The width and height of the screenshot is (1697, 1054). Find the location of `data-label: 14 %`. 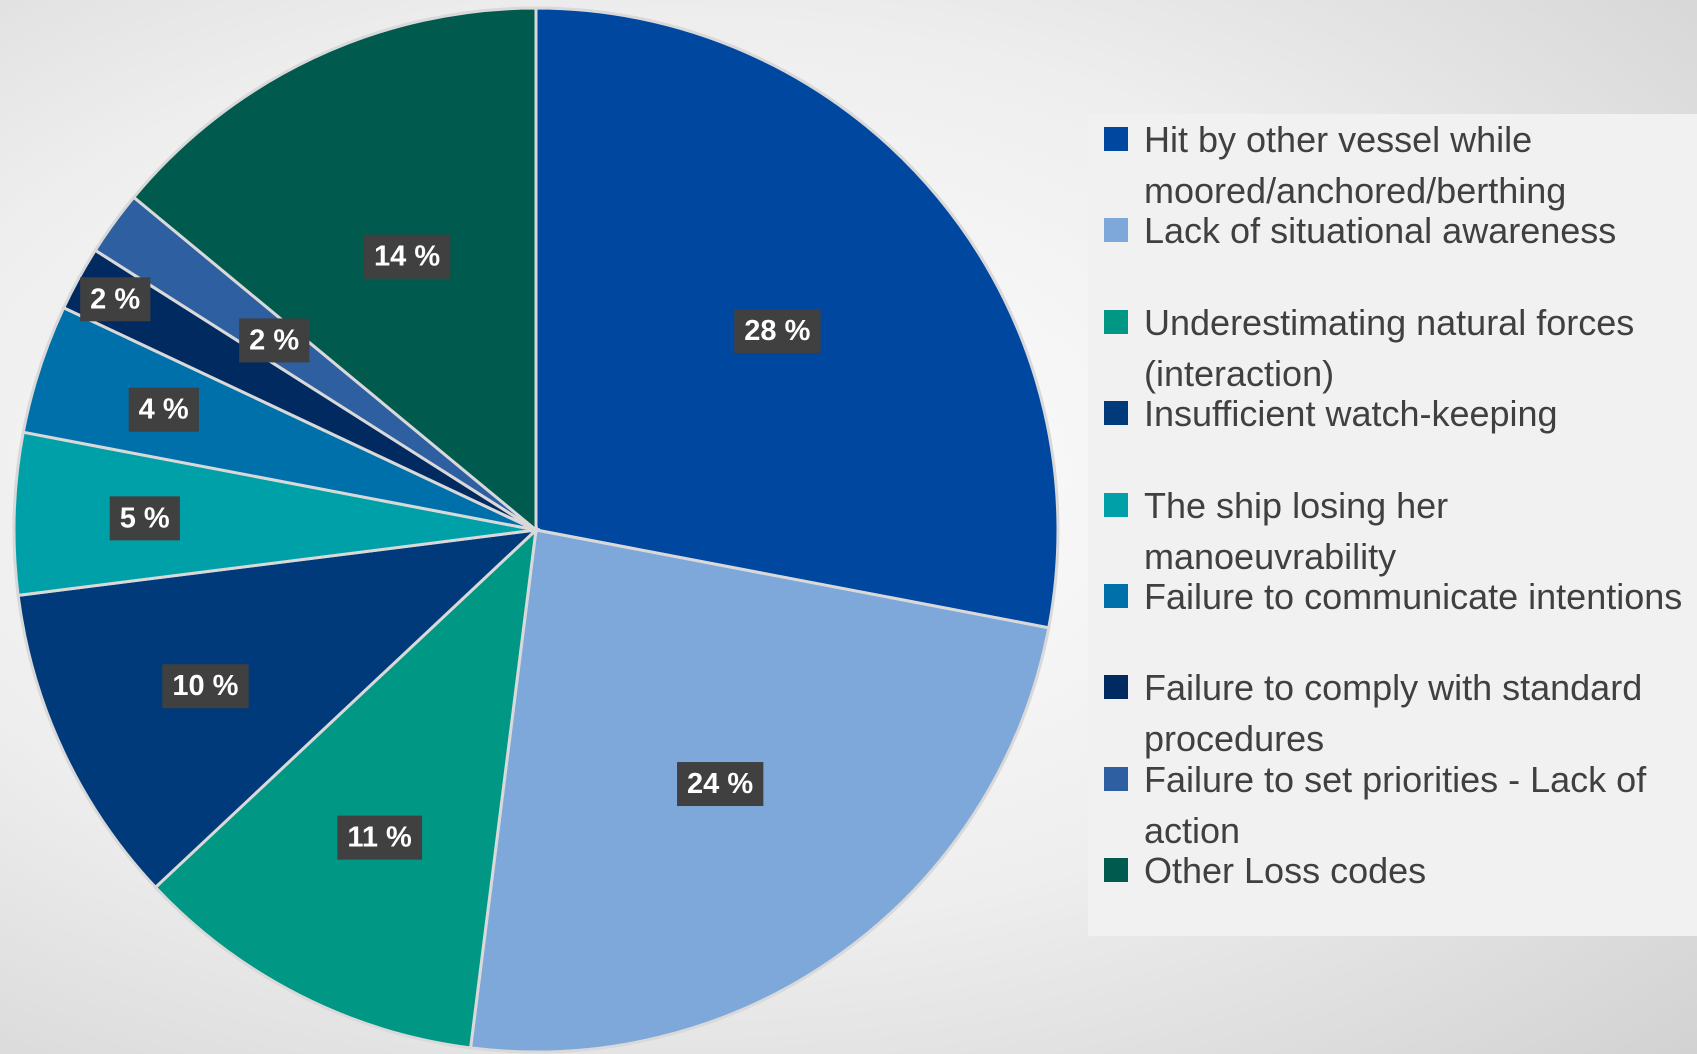

data-label: 14 % is located at coordinates (407, 256).